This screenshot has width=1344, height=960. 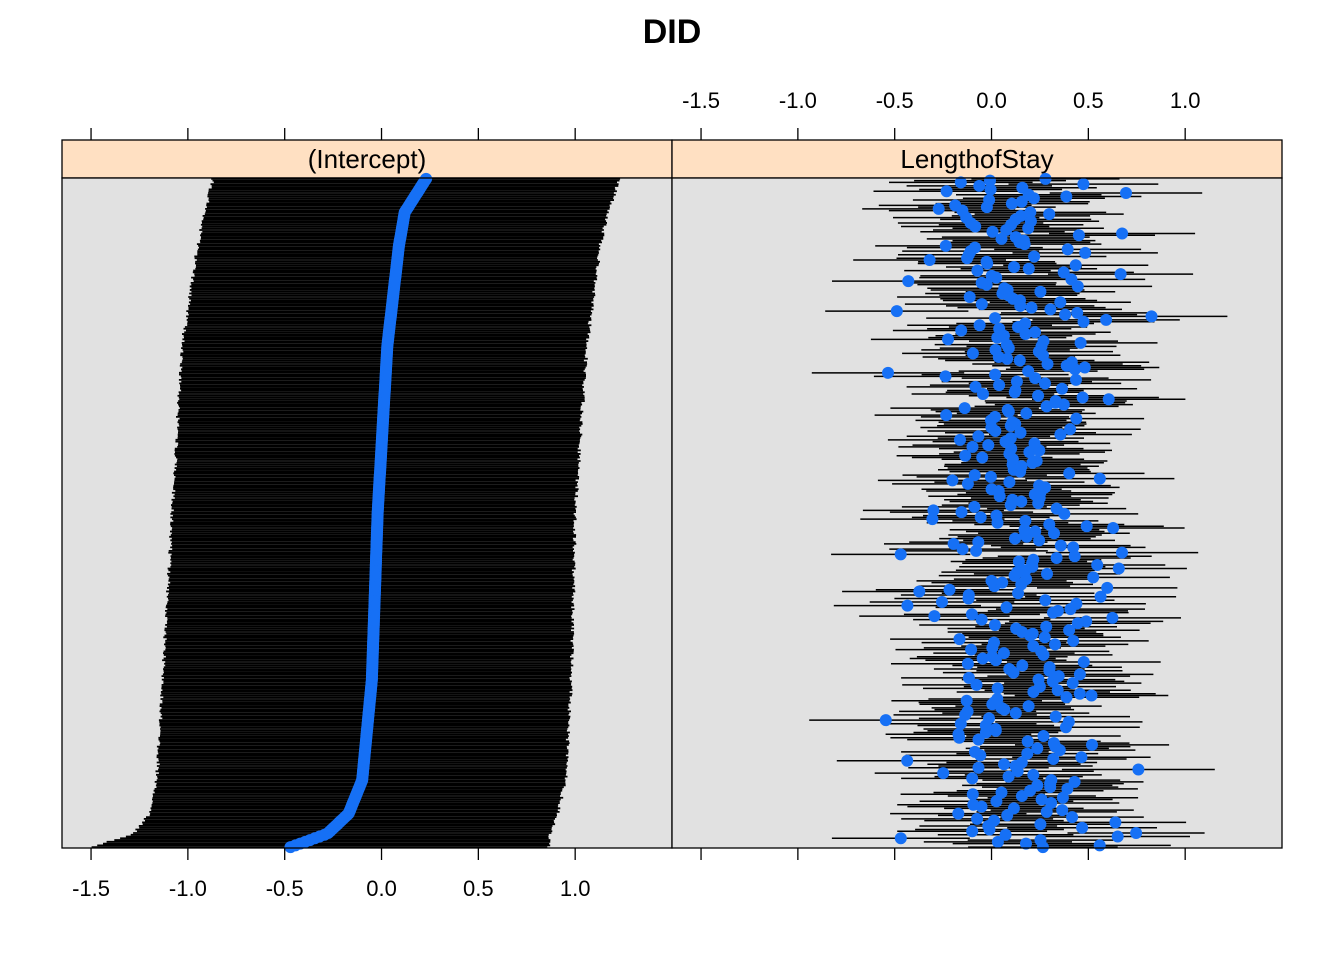 I want to click on x-axis-top-lengthofstay: -1.5 -1.0 -0.5 0.0 0.5 1.0, so click(x=941, y=114).